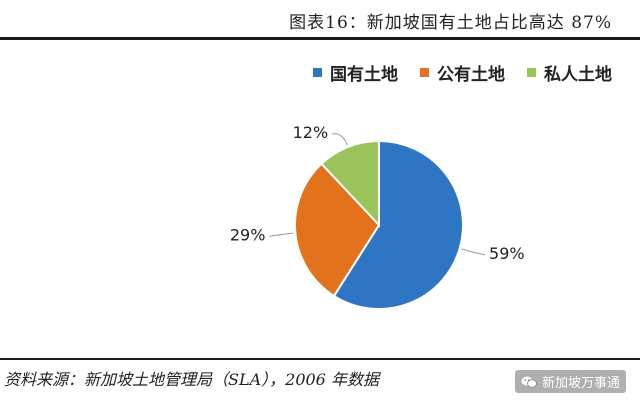 The image size is (640, 413). What do you see at coordinates (398, 224) in the screenshot?
I see `pie-slice-state-land` at bounding box center [398, 224].